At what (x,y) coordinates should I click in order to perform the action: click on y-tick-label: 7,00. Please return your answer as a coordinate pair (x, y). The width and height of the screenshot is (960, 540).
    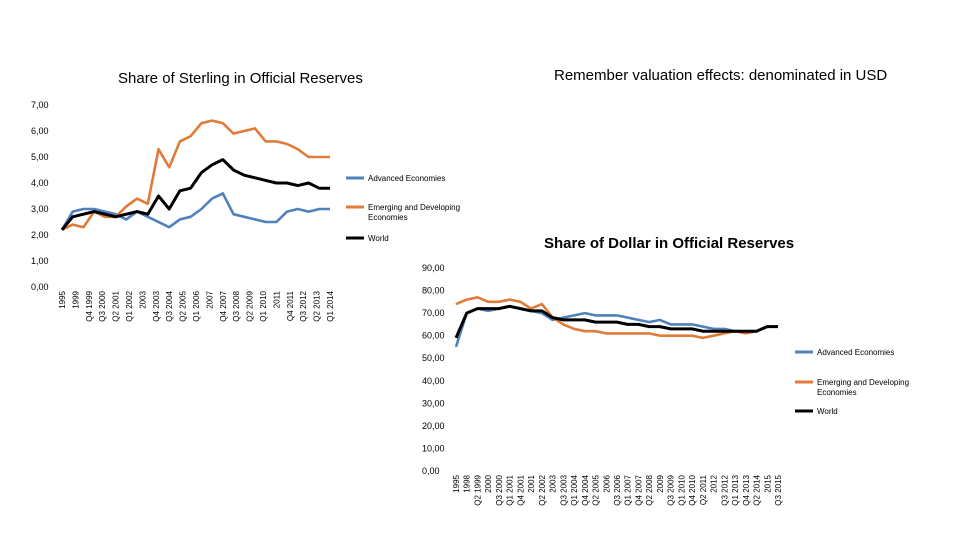
    Looking at the image, I should click on (40, 105).